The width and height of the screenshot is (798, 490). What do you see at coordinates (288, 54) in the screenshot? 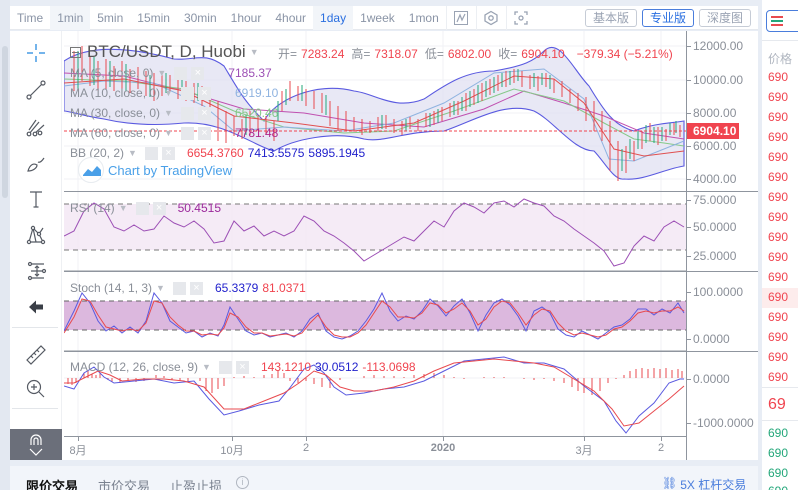
I see `open-label: 开=` at bounding box center [288, 54].